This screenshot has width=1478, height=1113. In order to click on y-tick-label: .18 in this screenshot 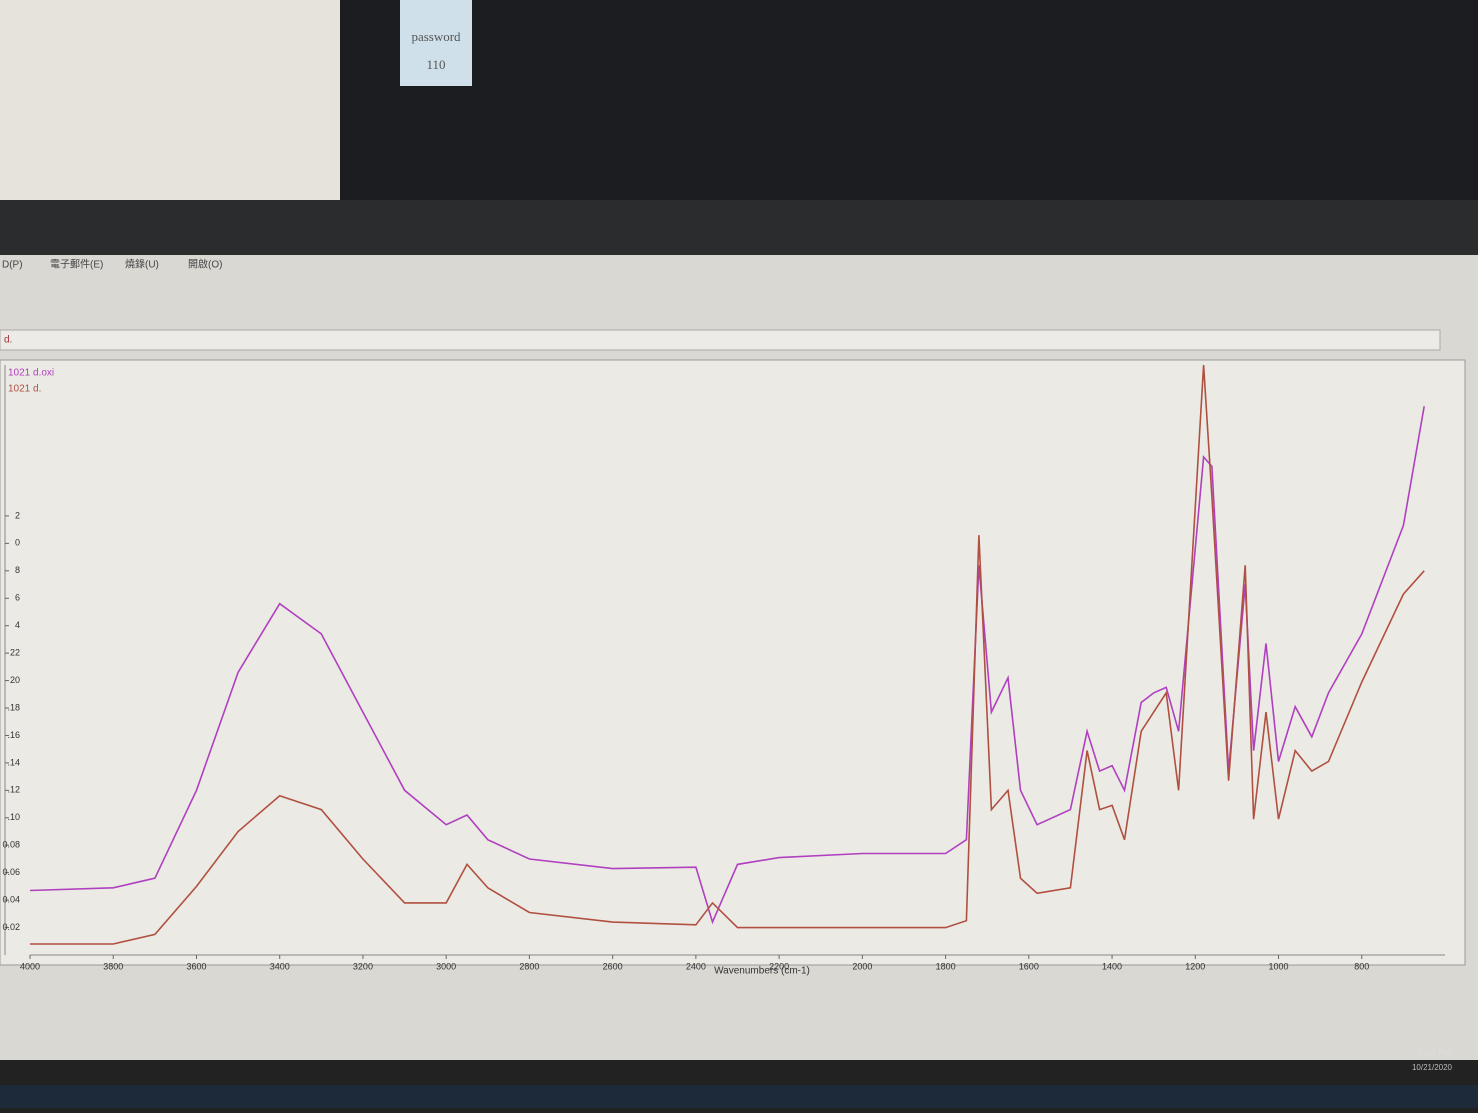, I will do `click(13, 707)`.